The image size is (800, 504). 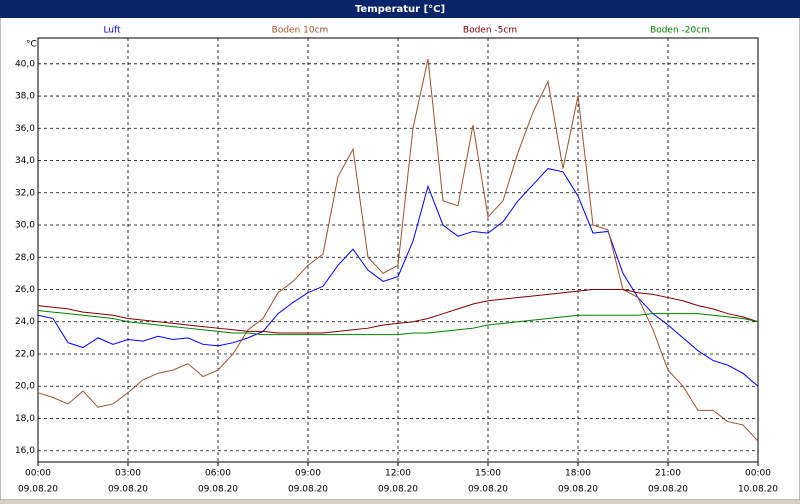 What do you see at coordinates (25, 322) in the screenshot?
I see `y-tick-label: 24,0` at bounding box center [25, 322].